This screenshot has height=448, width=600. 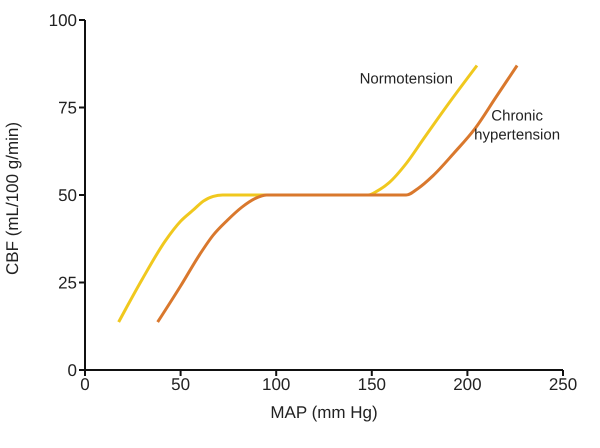 I want to click on x-tick-label: 150, so click(x=372, y=384).